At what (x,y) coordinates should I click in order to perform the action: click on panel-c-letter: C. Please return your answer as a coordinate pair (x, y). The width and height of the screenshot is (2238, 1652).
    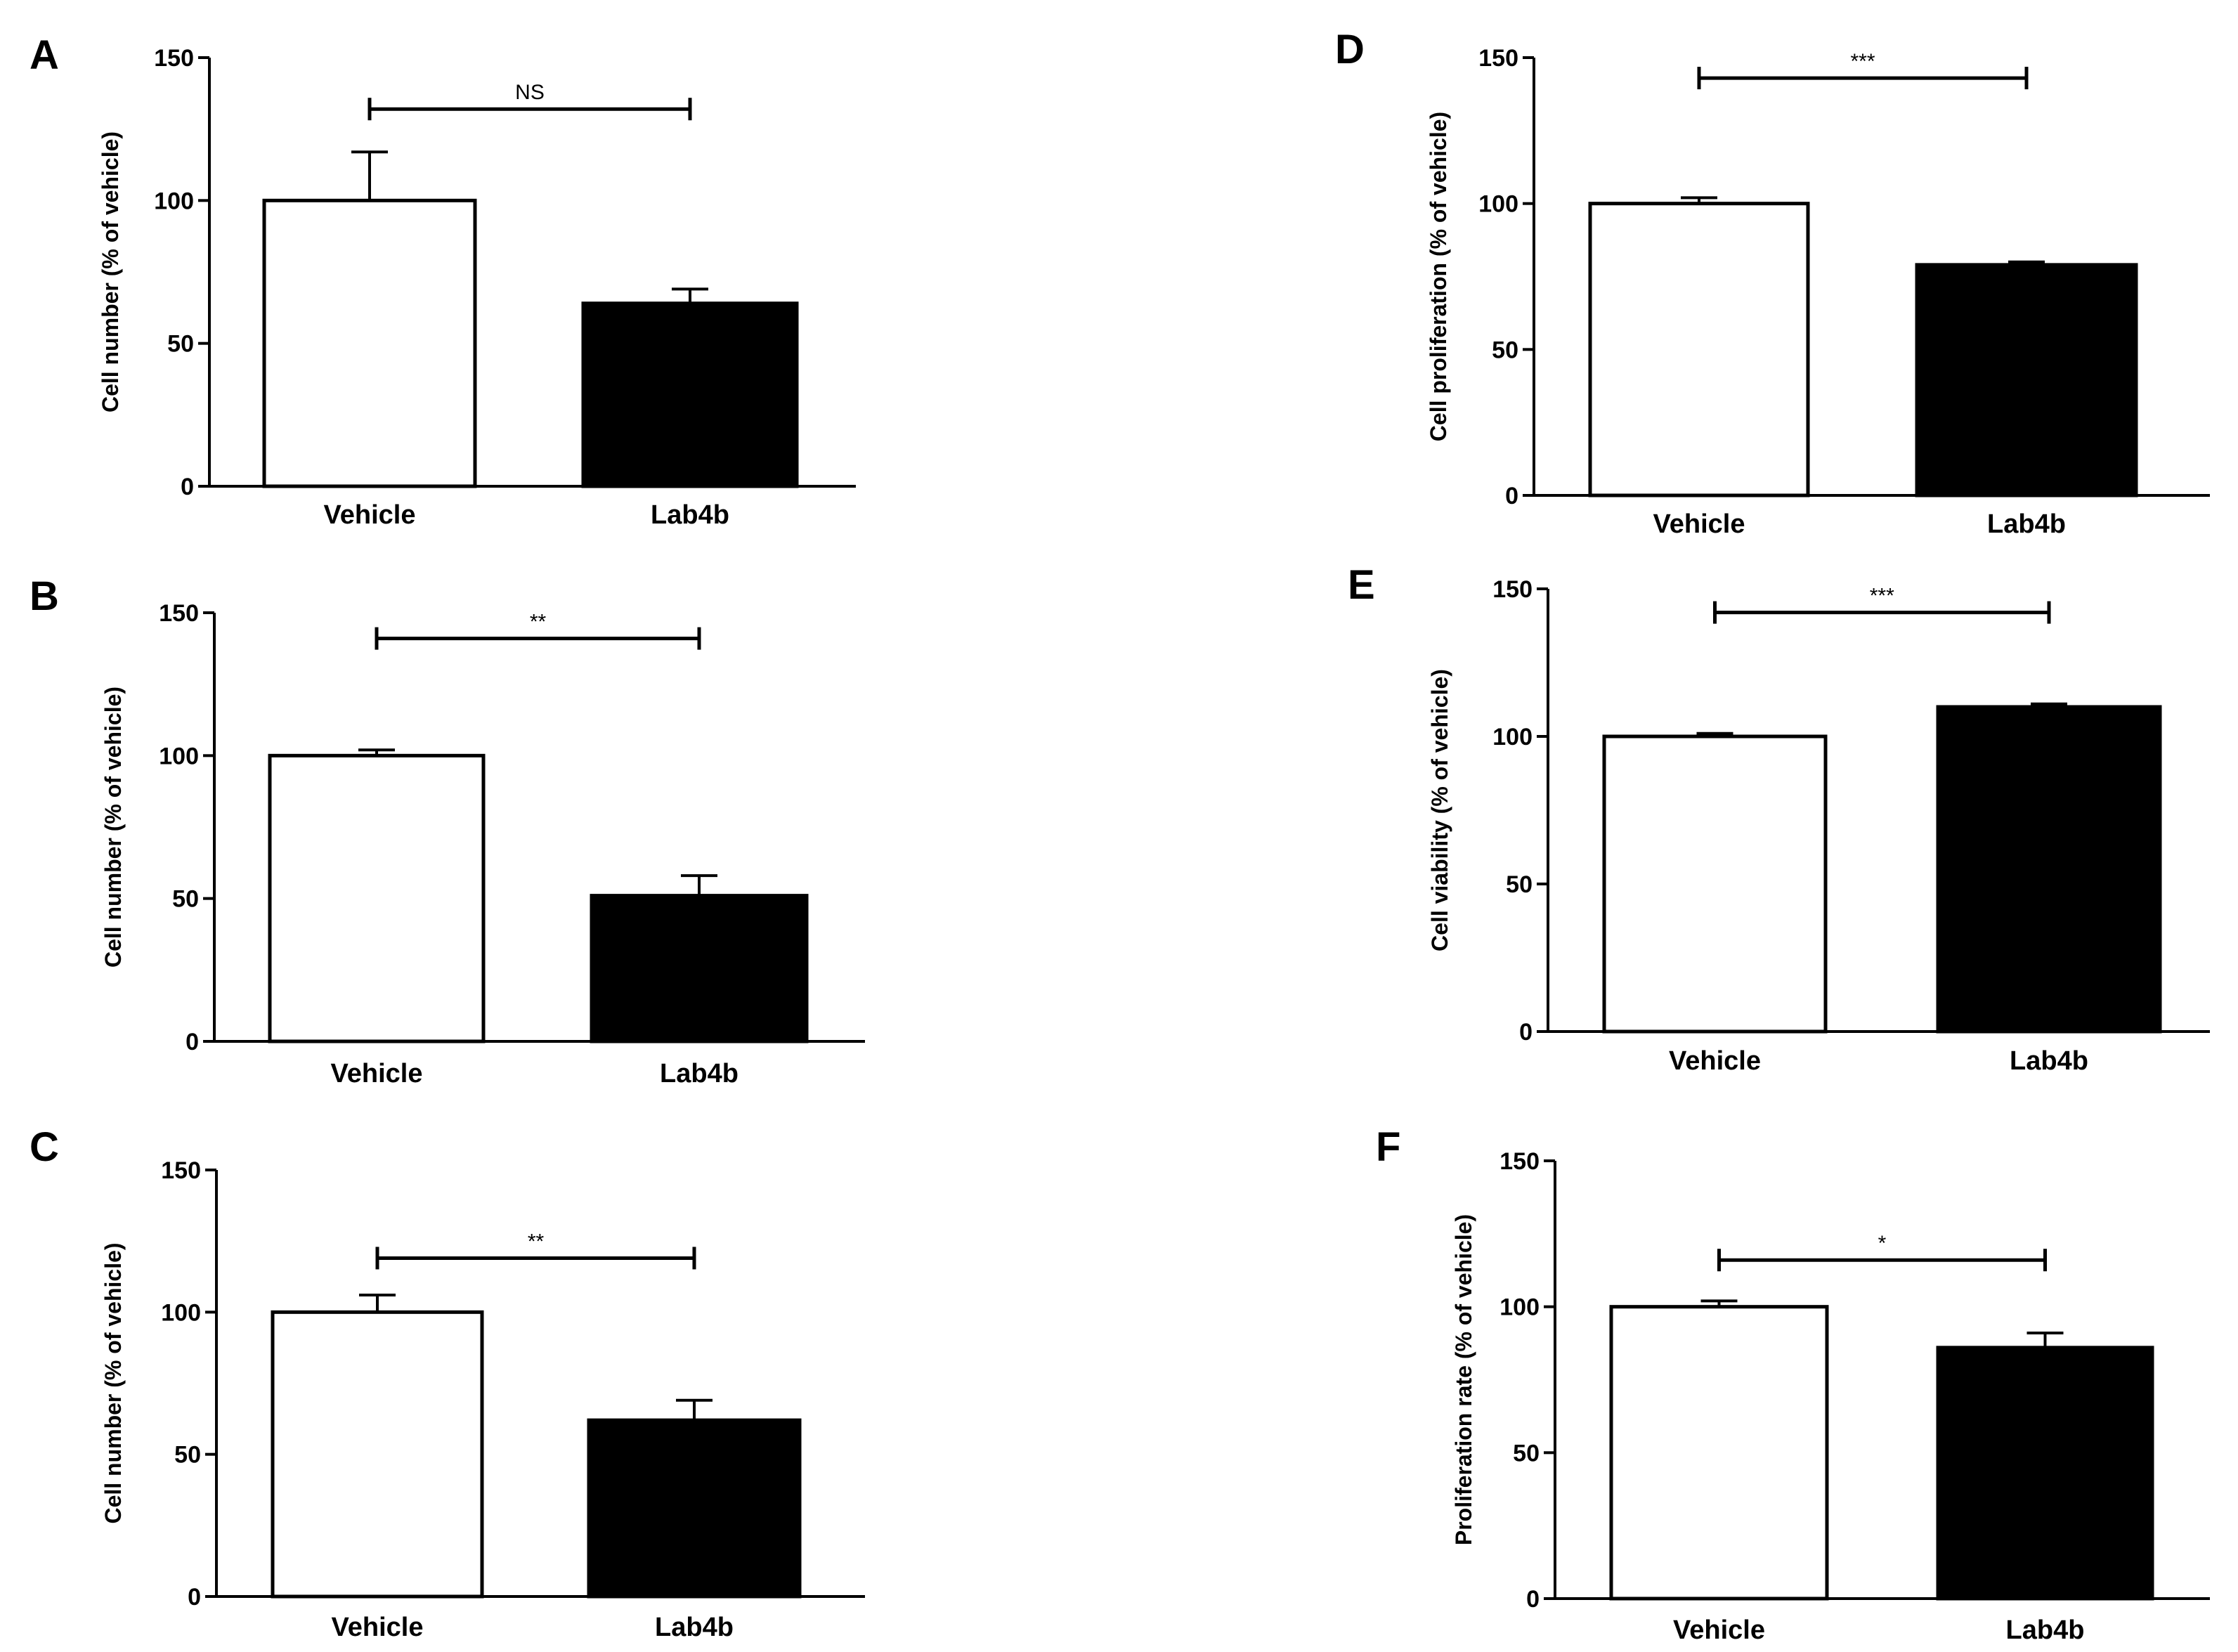
    Looking at the image, I should click on (44, 1147).